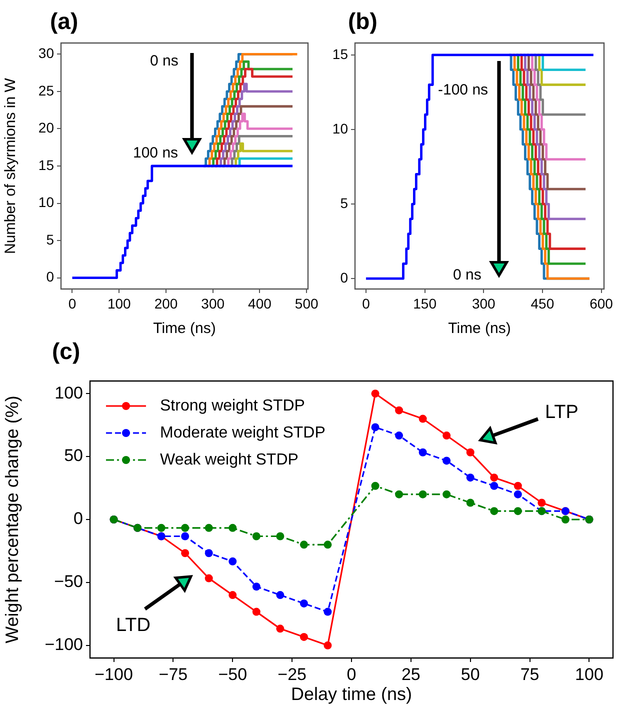 The height and width of the screenshot is (708, 618). I want to click on x-tick-label: 400, so click(260, 303).